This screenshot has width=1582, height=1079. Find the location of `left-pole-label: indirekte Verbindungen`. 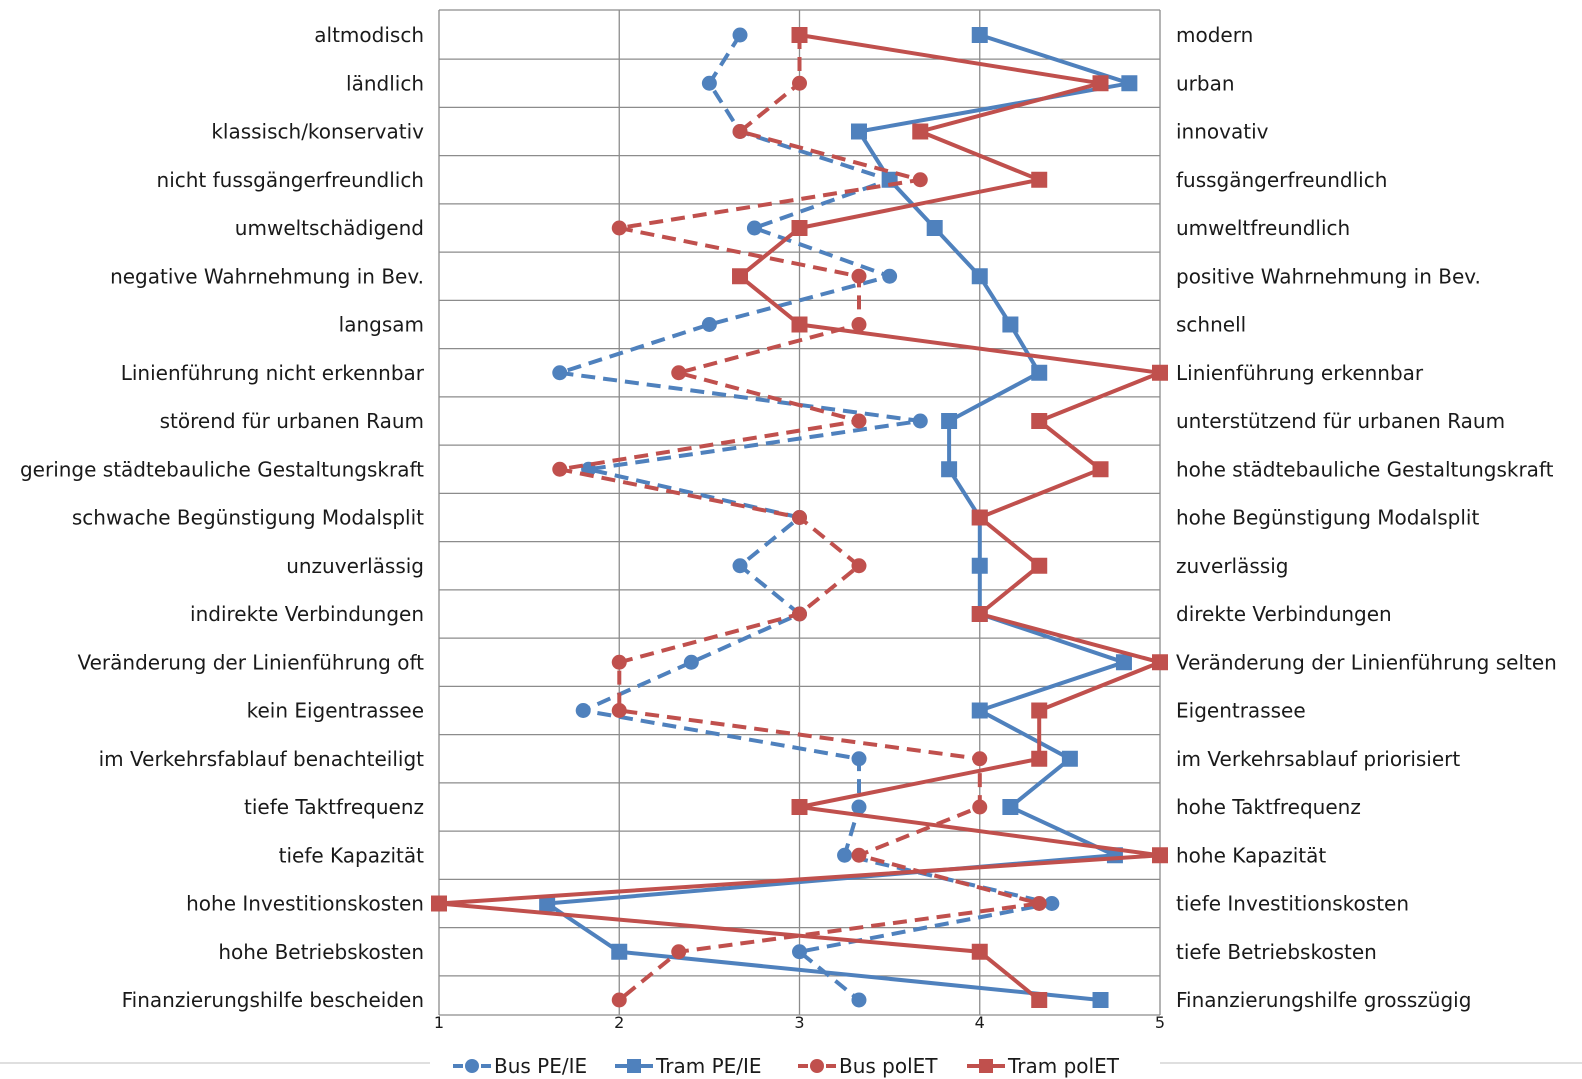

left-pole-label: indirekte Verbindungen is located at coordinates (307, 614).